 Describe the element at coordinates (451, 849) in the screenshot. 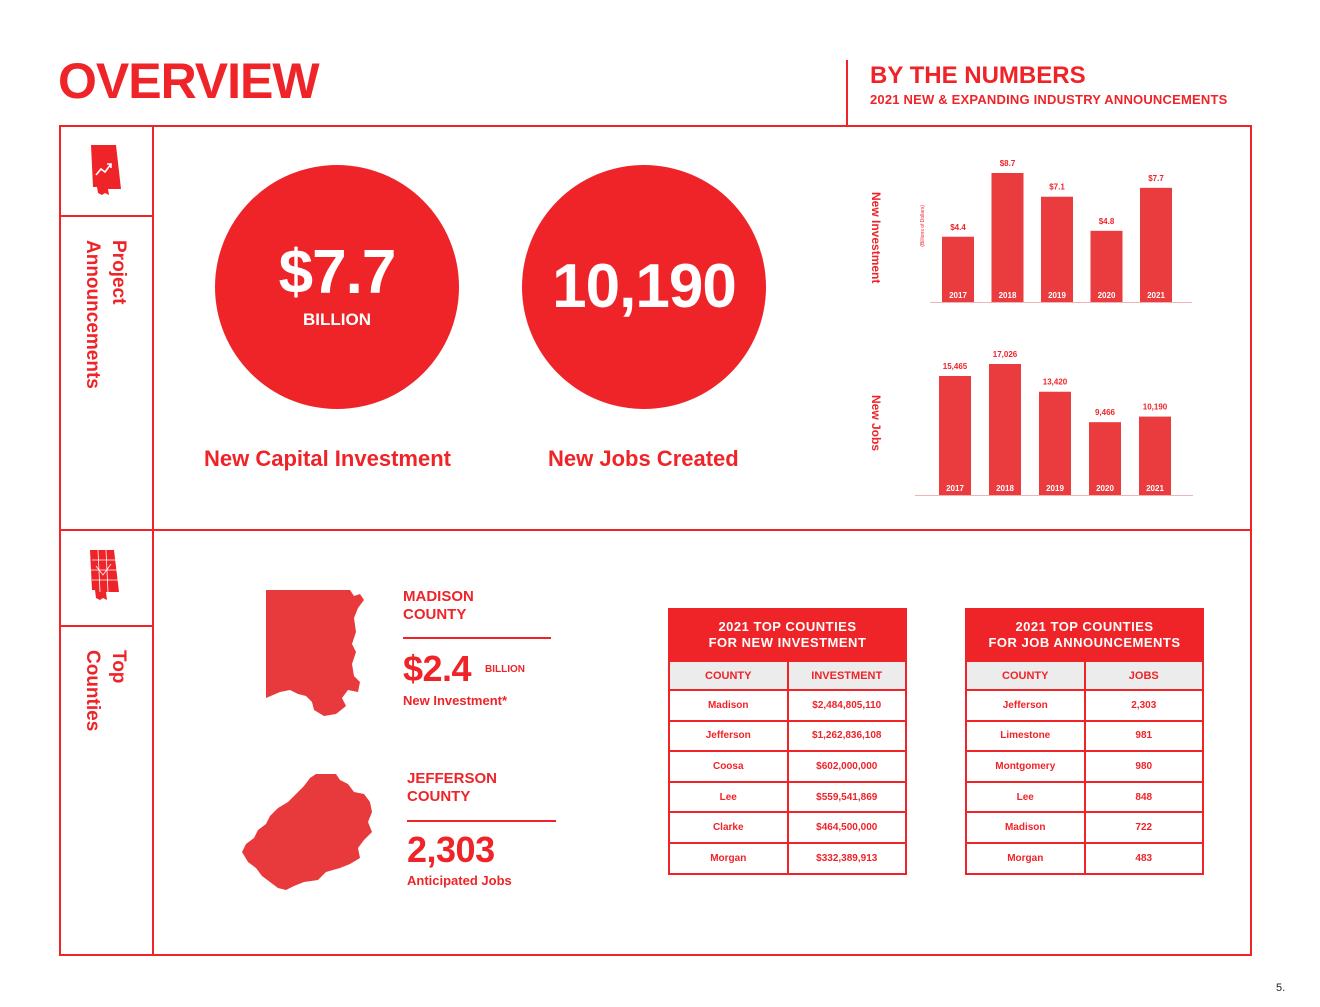

I see `jefferson-value: 2,303` at that location.